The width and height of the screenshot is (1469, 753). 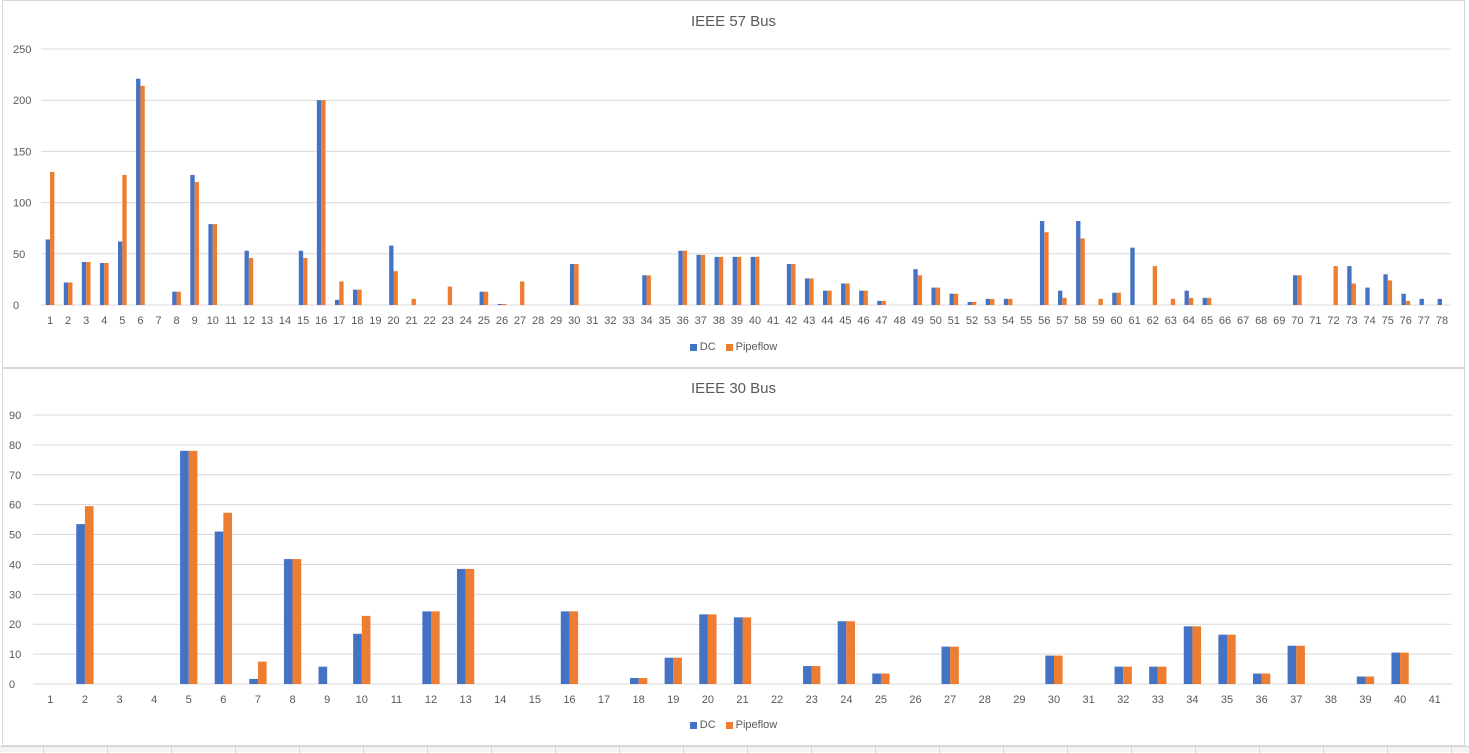 What do you see at coordinates (15, 655) in the screenshot?
I see `y-tick-label: 10` at bounding box center [15, 655].